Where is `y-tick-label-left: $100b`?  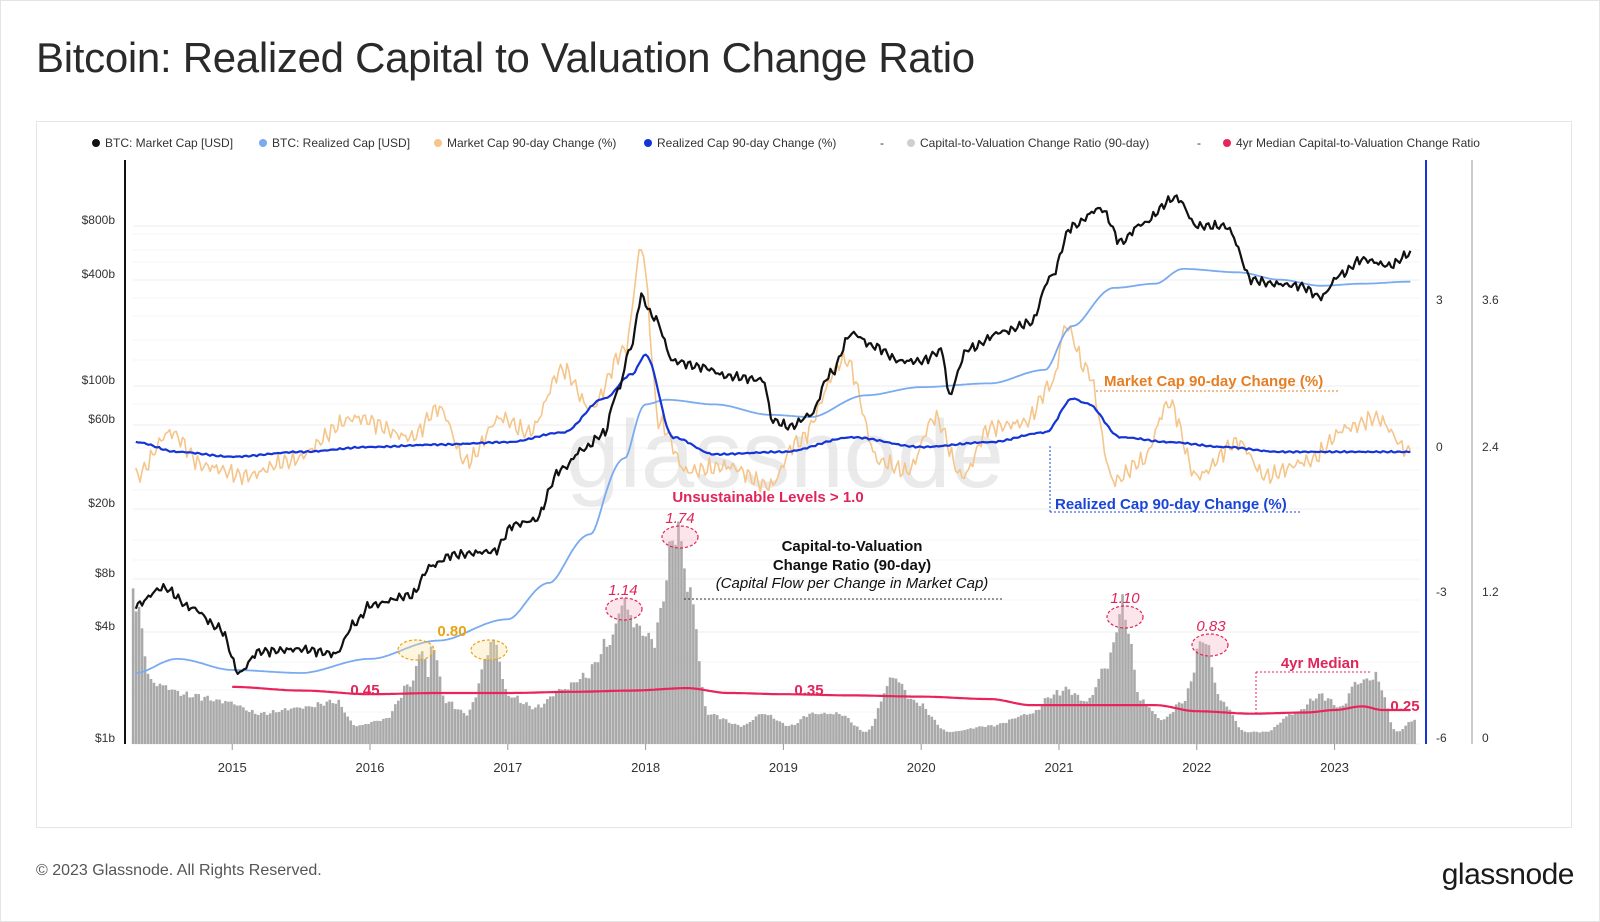
y-tick-label-left: $100b is located at coordinates (99, 380).